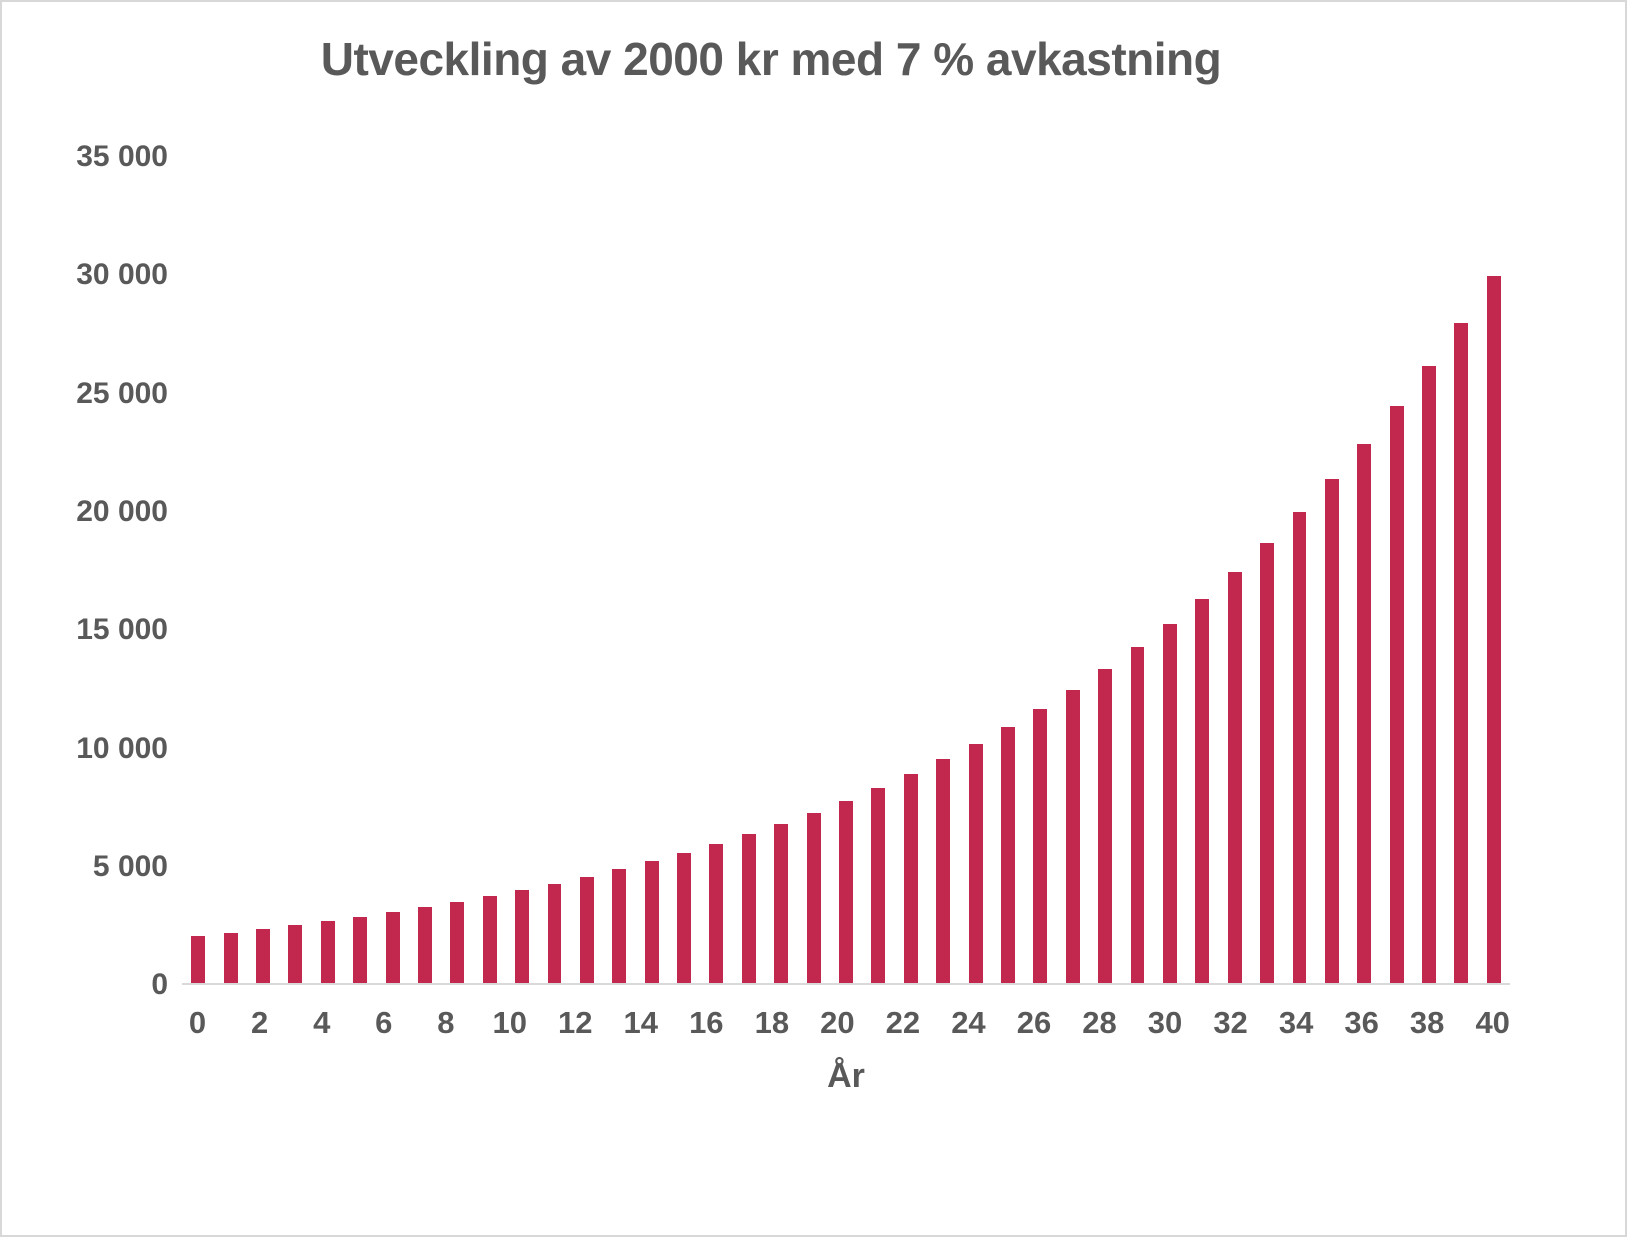 The height and width of the screenshot is (1237, 1627). Describe the element at coordinates (837, 1023) in the screenshot. I see `x-axis-tick-label: 20` at that location.